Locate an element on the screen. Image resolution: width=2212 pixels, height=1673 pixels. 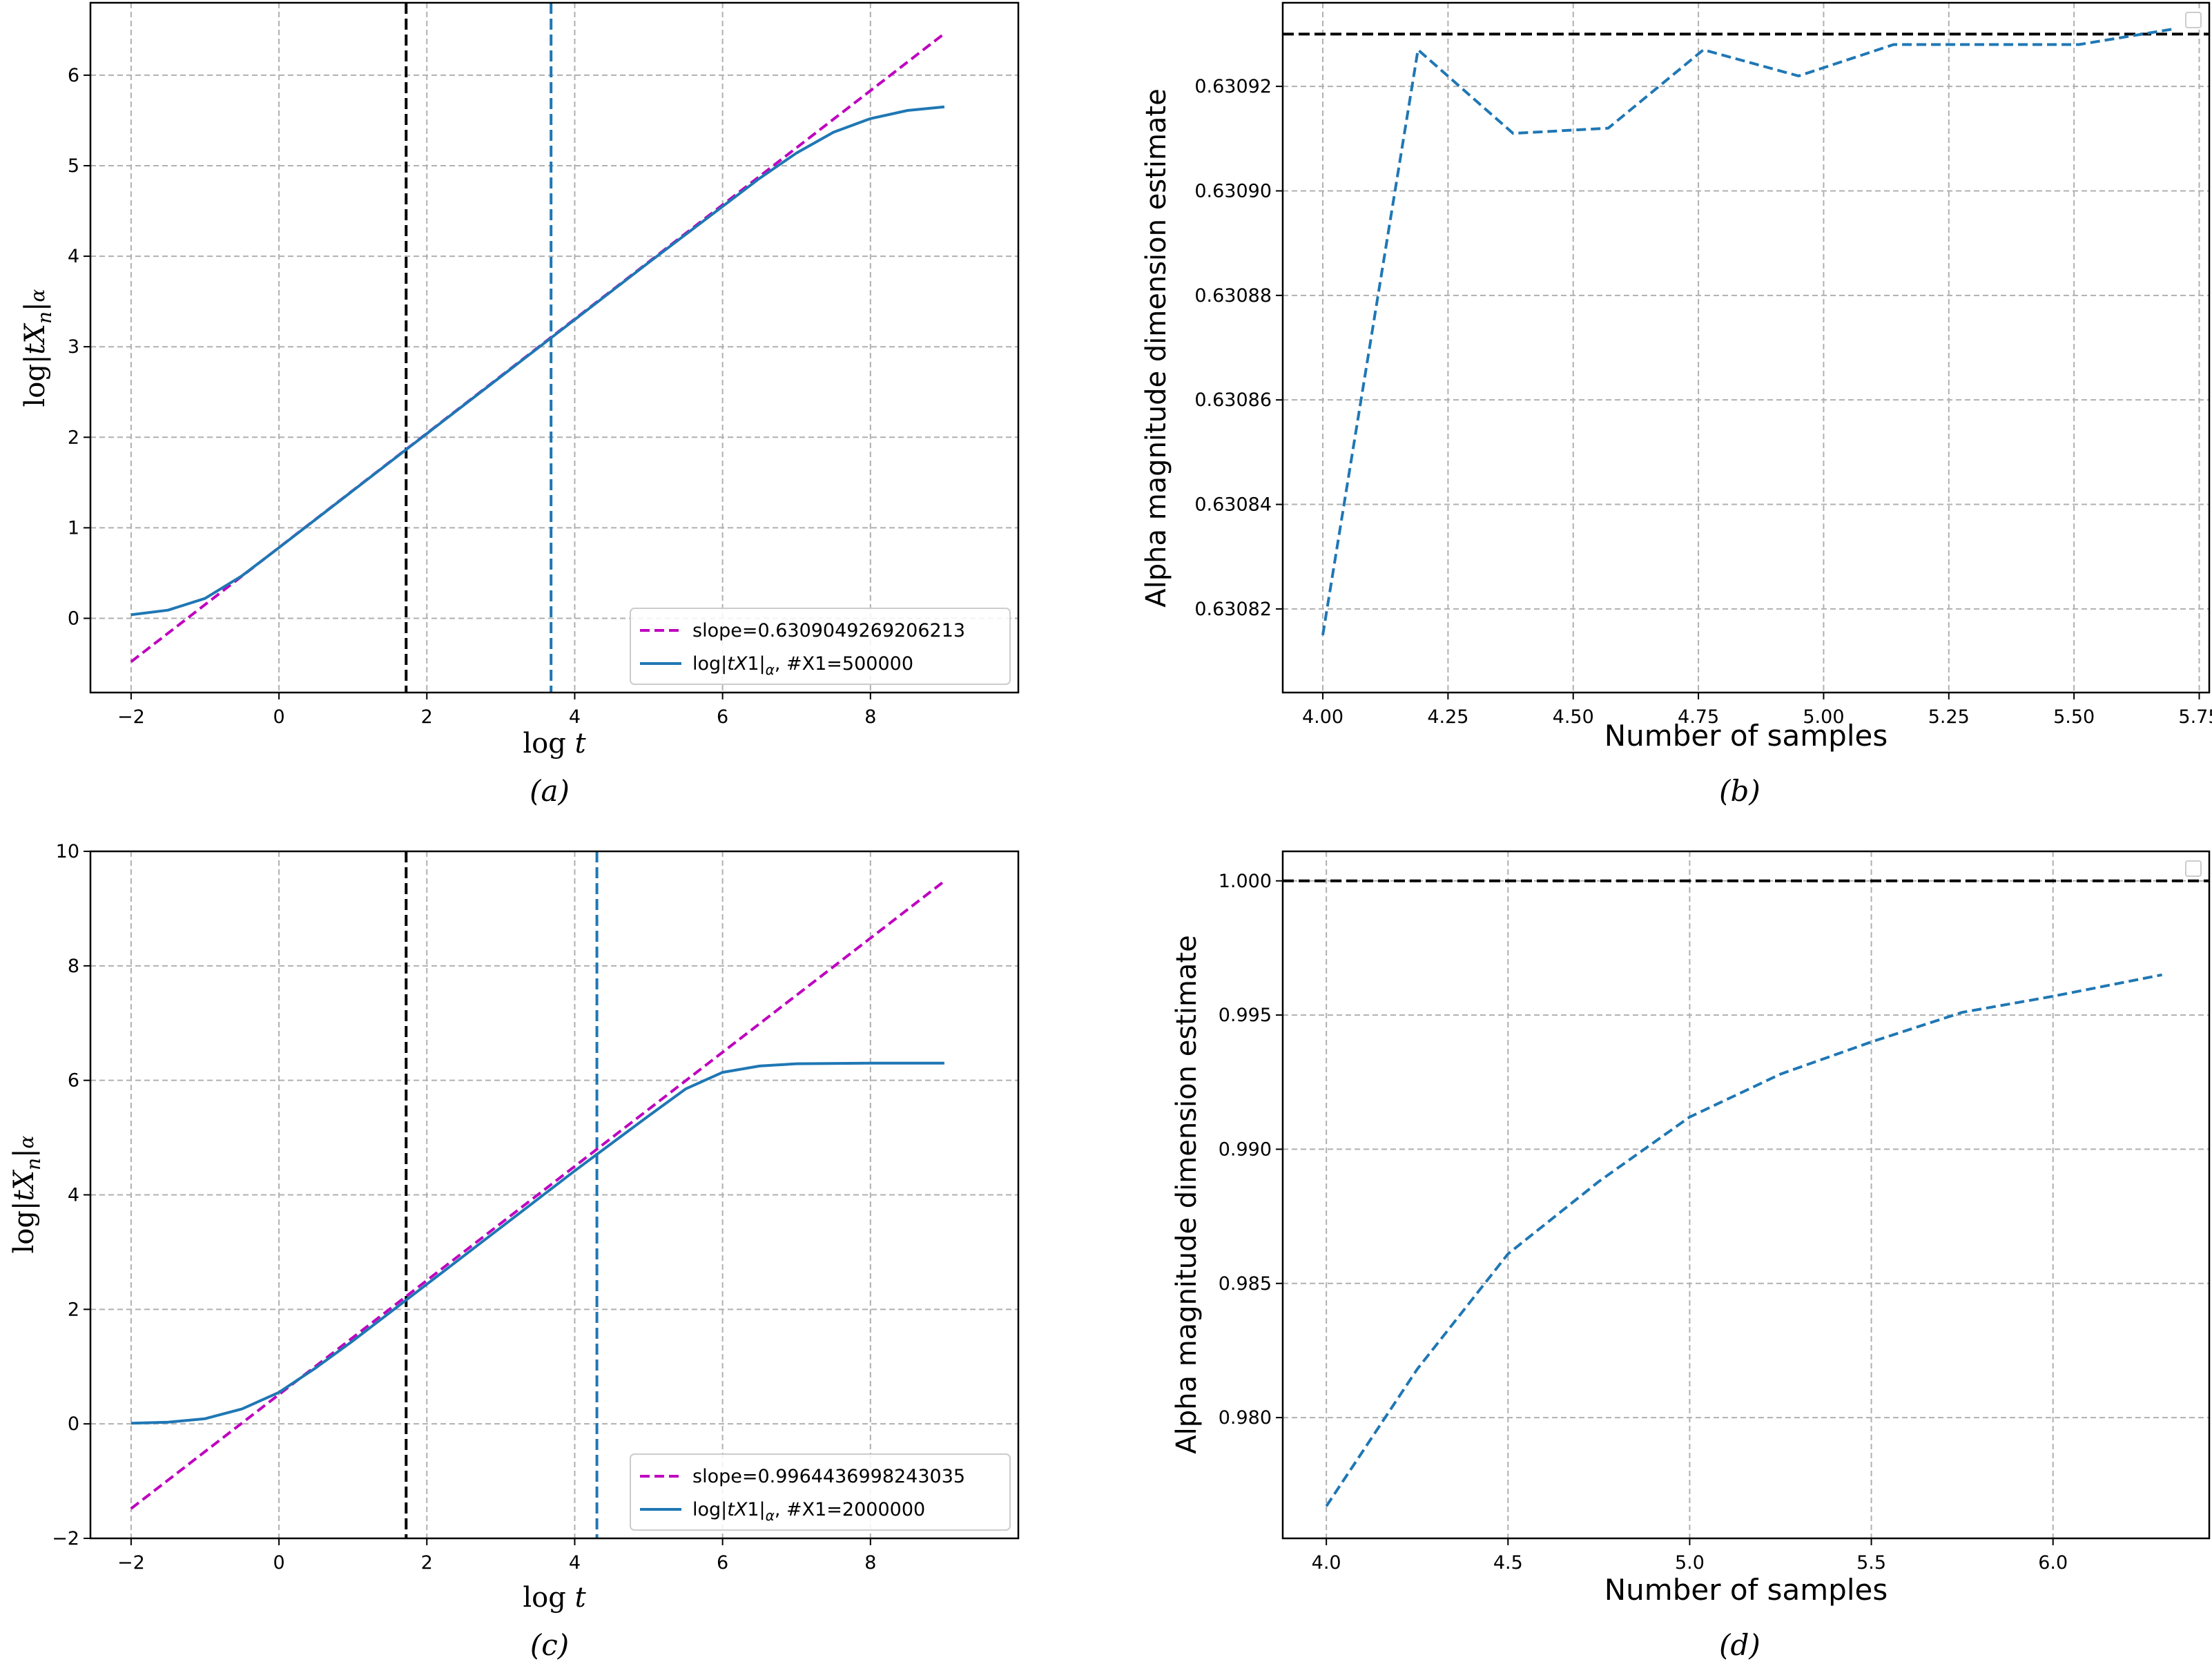
legend-slope-label: slope=0.6309049269206213 is located at coordinates (829, 630).